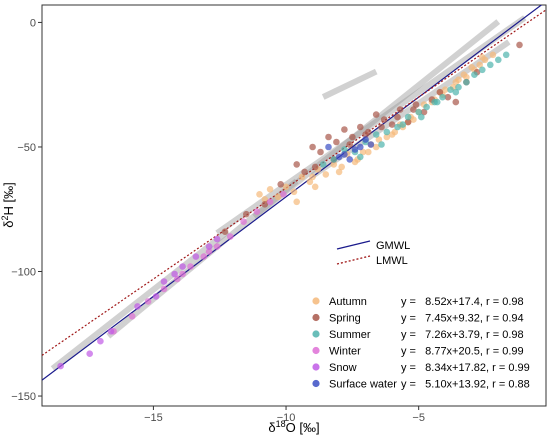 The width and height of the screenshot is (550, 442). What do you see at coordinates (353, 245) in the screenshot?
I see `legend-line-gmwl` at bounding box center [353, 245].